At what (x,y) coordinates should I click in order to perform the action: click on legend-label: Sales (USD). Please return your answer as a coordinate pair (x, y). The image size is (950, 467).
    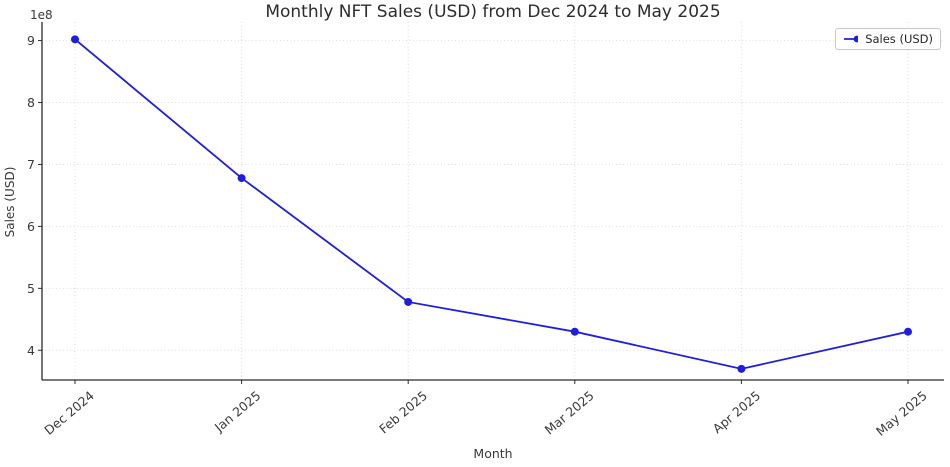
    Looking at the image, I should click on (899, 39).